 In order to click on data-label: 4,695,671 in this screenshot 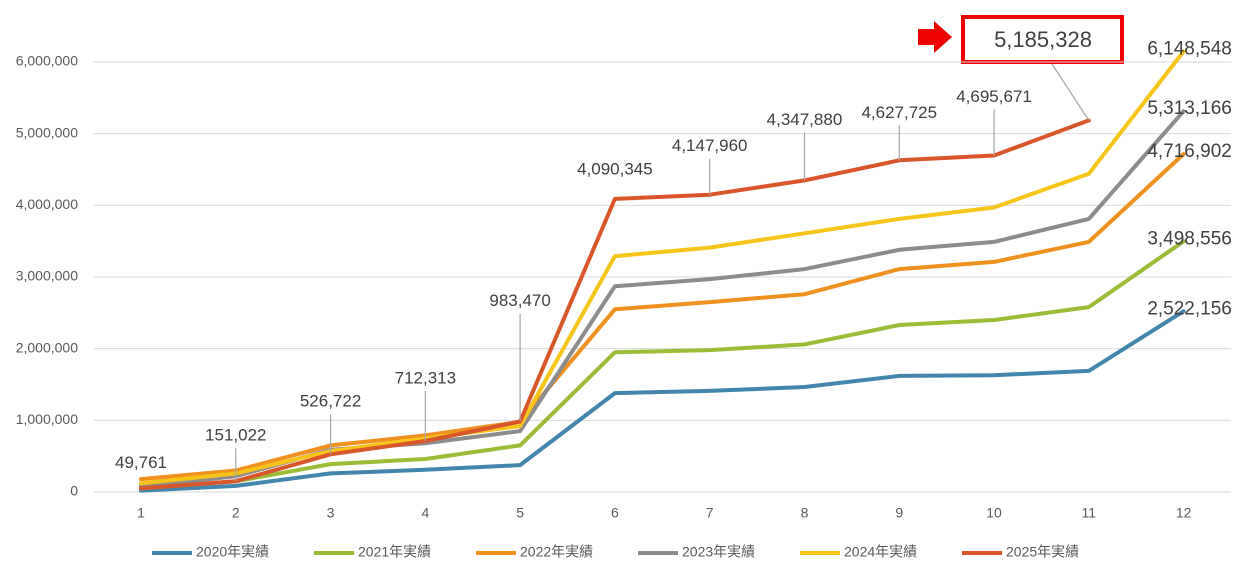, I will do `click(994, 96)`.